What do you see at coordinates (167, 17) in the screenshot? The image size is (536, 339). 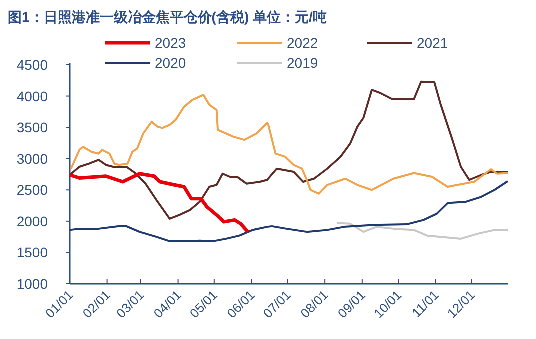 I see `chart-title: 图1：日照港准一级冶金焦平仓价(含税) 单位：元/吨` at bounding box center [167, 17].